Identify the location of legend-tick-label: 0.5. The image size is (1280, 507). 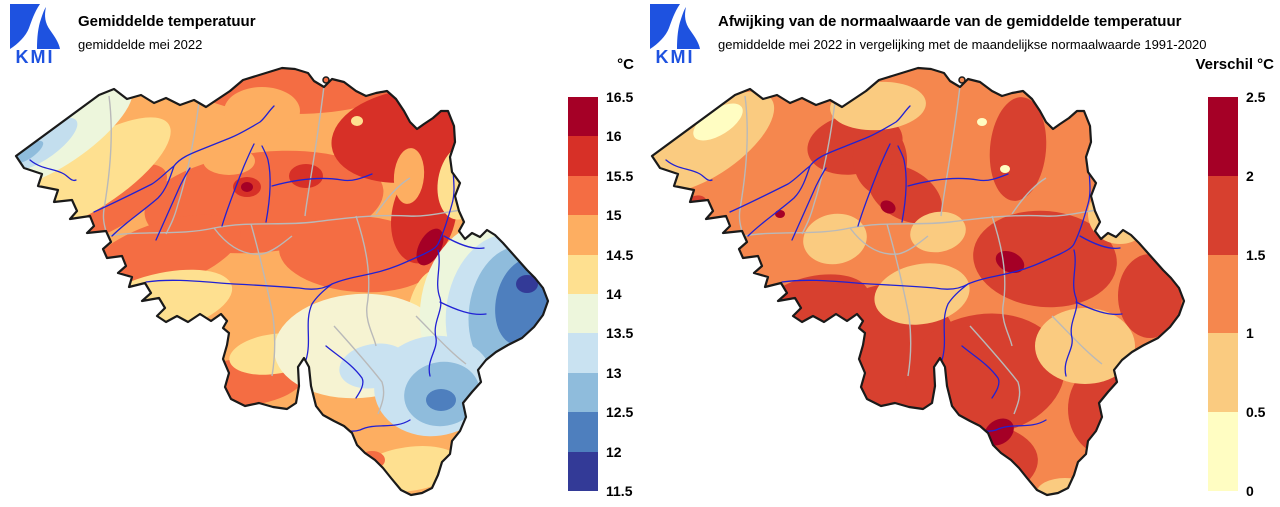
(1256, 412).